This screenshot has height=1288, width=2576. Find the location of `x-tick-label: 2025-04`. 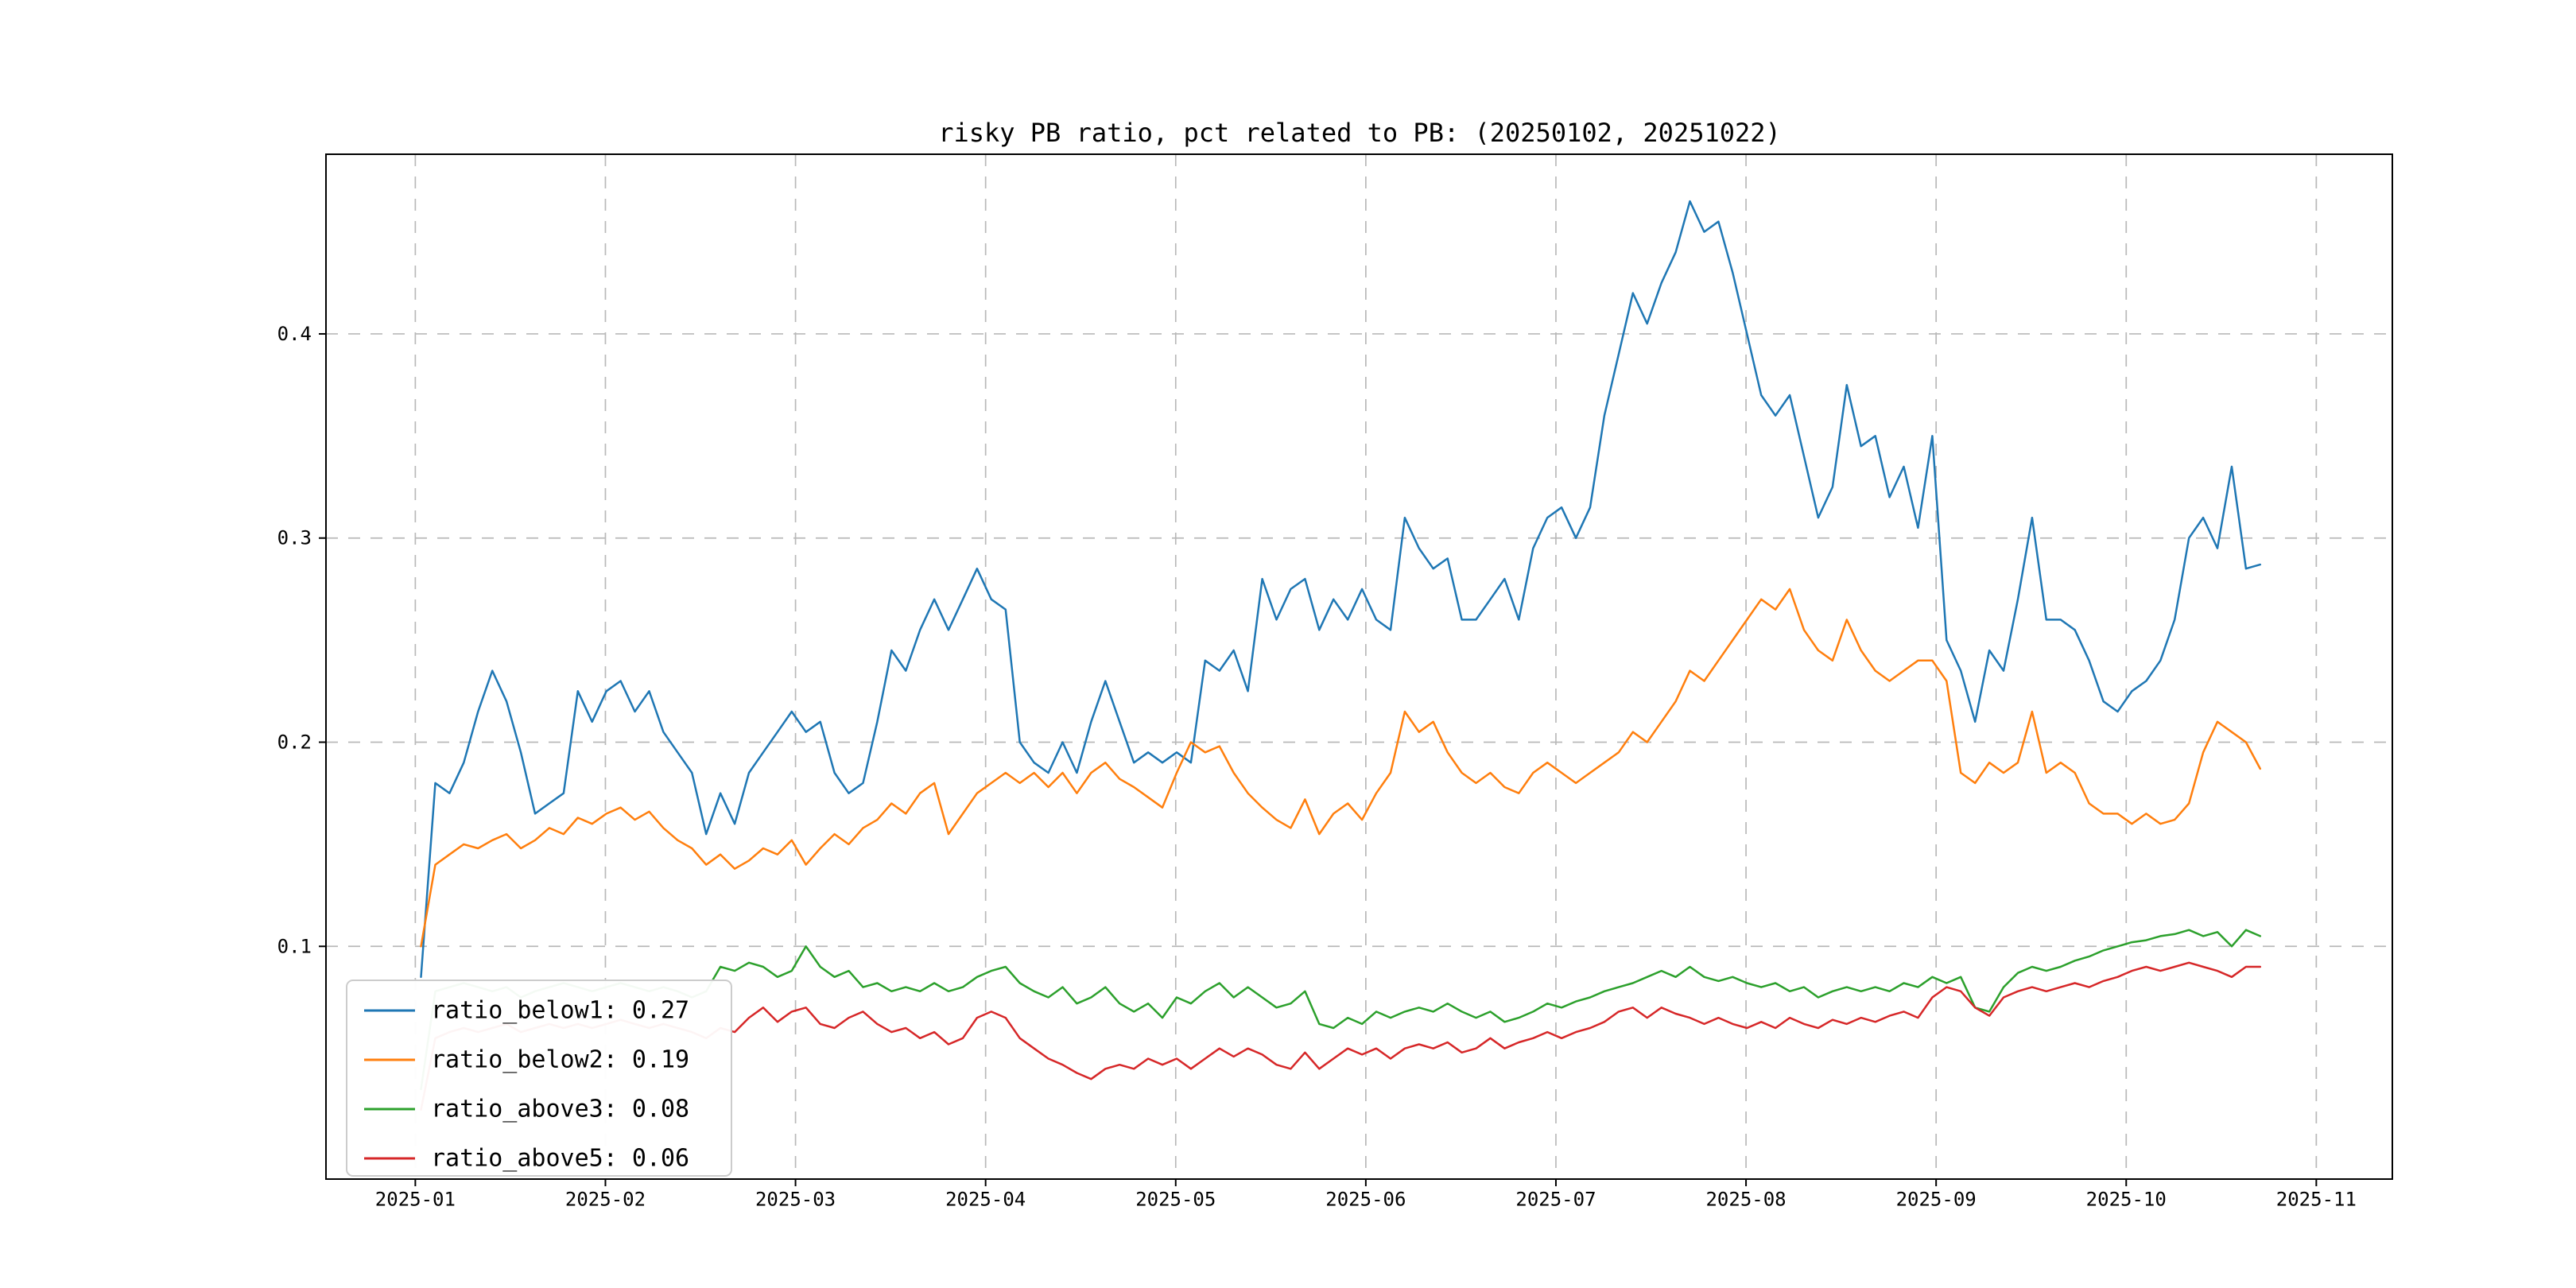

x-tick-label: 2025-04 is located at coordinates (986, 1200).